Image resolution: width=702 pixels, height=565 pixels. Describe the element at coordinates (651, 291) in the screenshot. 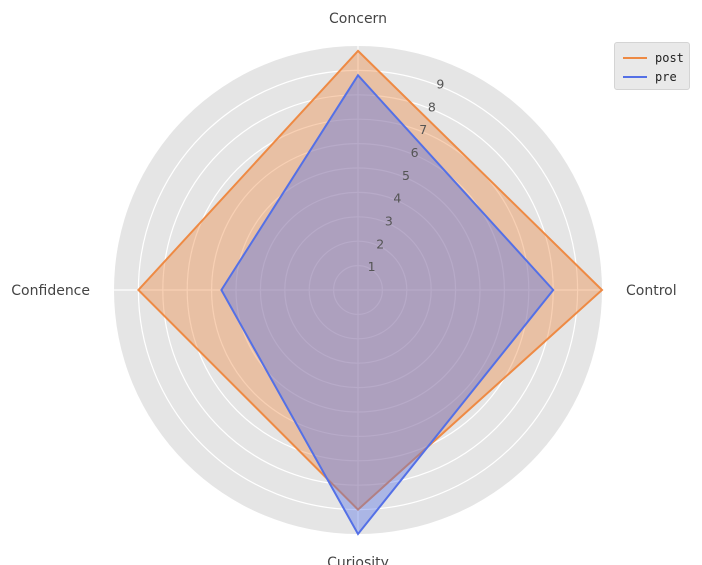

I see `axis-label-control: Control` at that location.